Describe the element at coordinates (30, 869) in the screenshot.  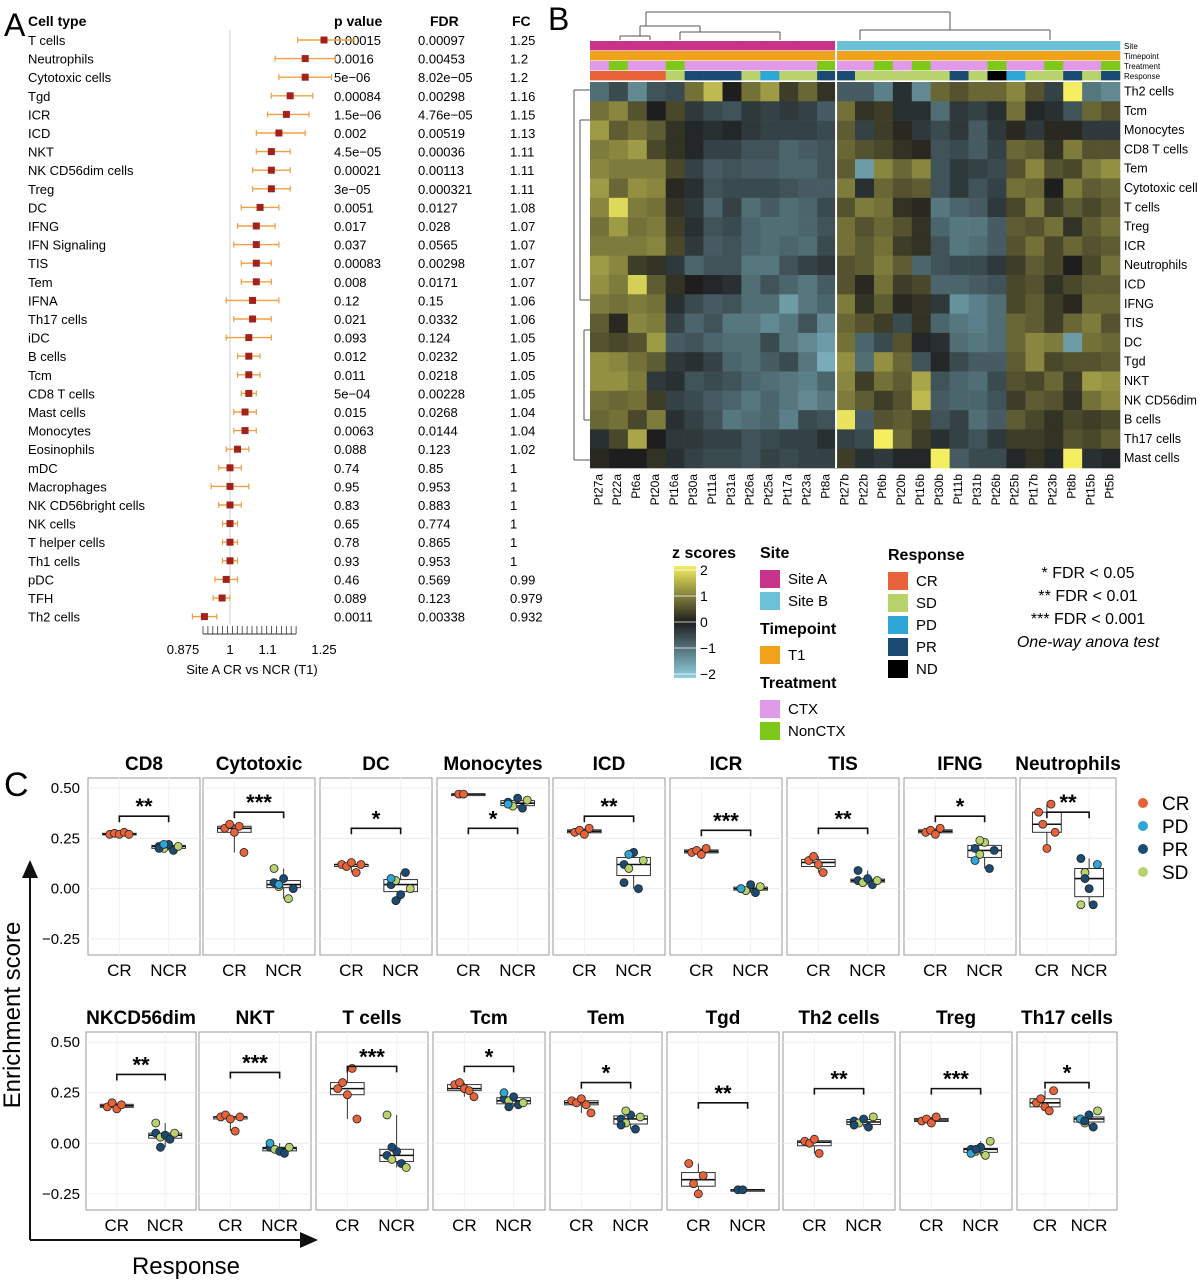
I see `y-axis-arrowhead` at that location.